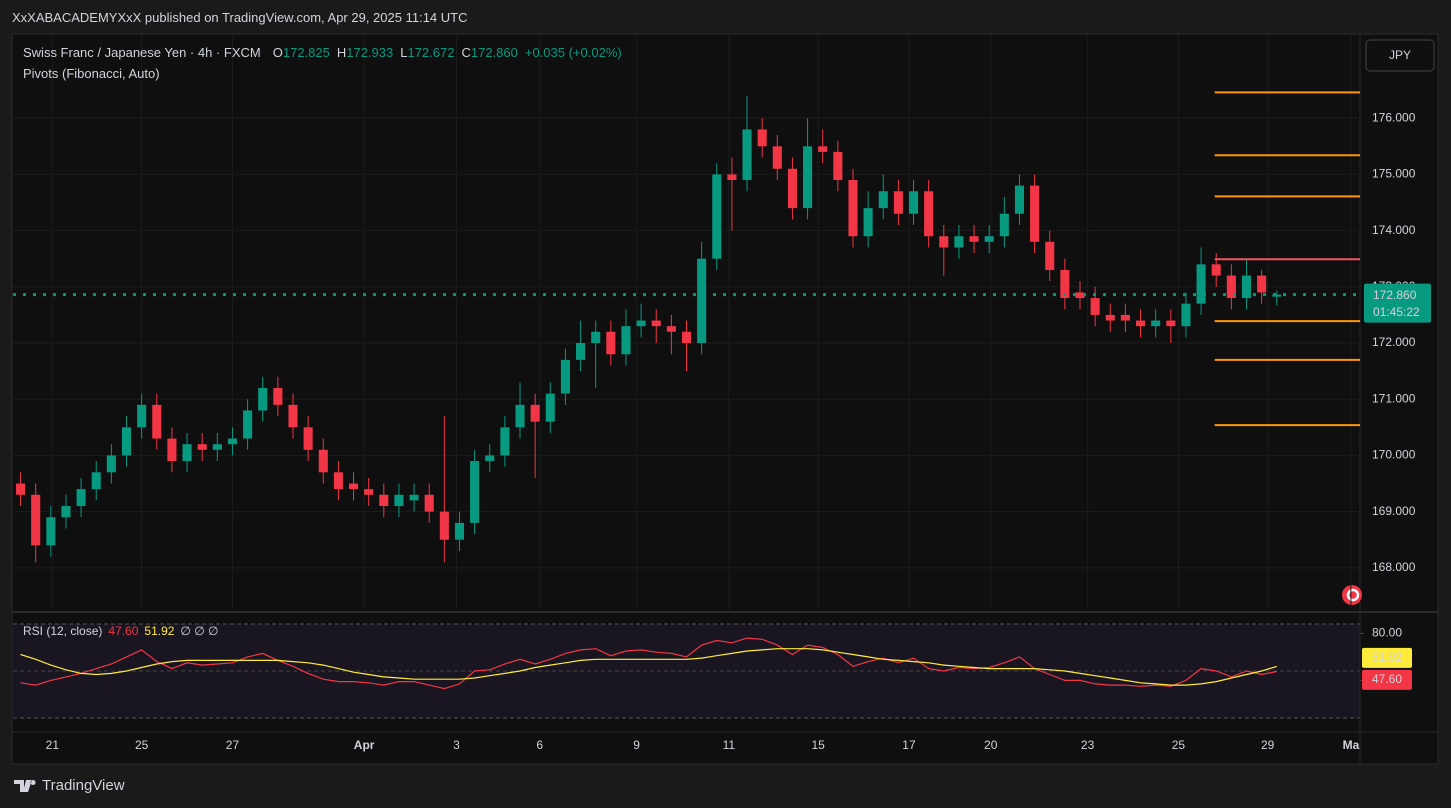 The height and width of the screenshot is (808, 1451). I want to click on ohlc-key: O, so click(277, 52).